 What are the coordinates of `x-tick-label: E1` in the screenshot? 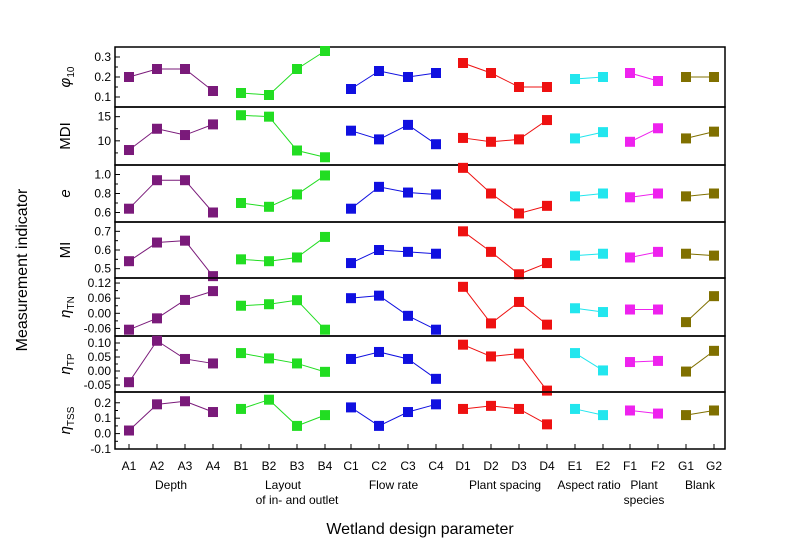 It's located at (575, 466).